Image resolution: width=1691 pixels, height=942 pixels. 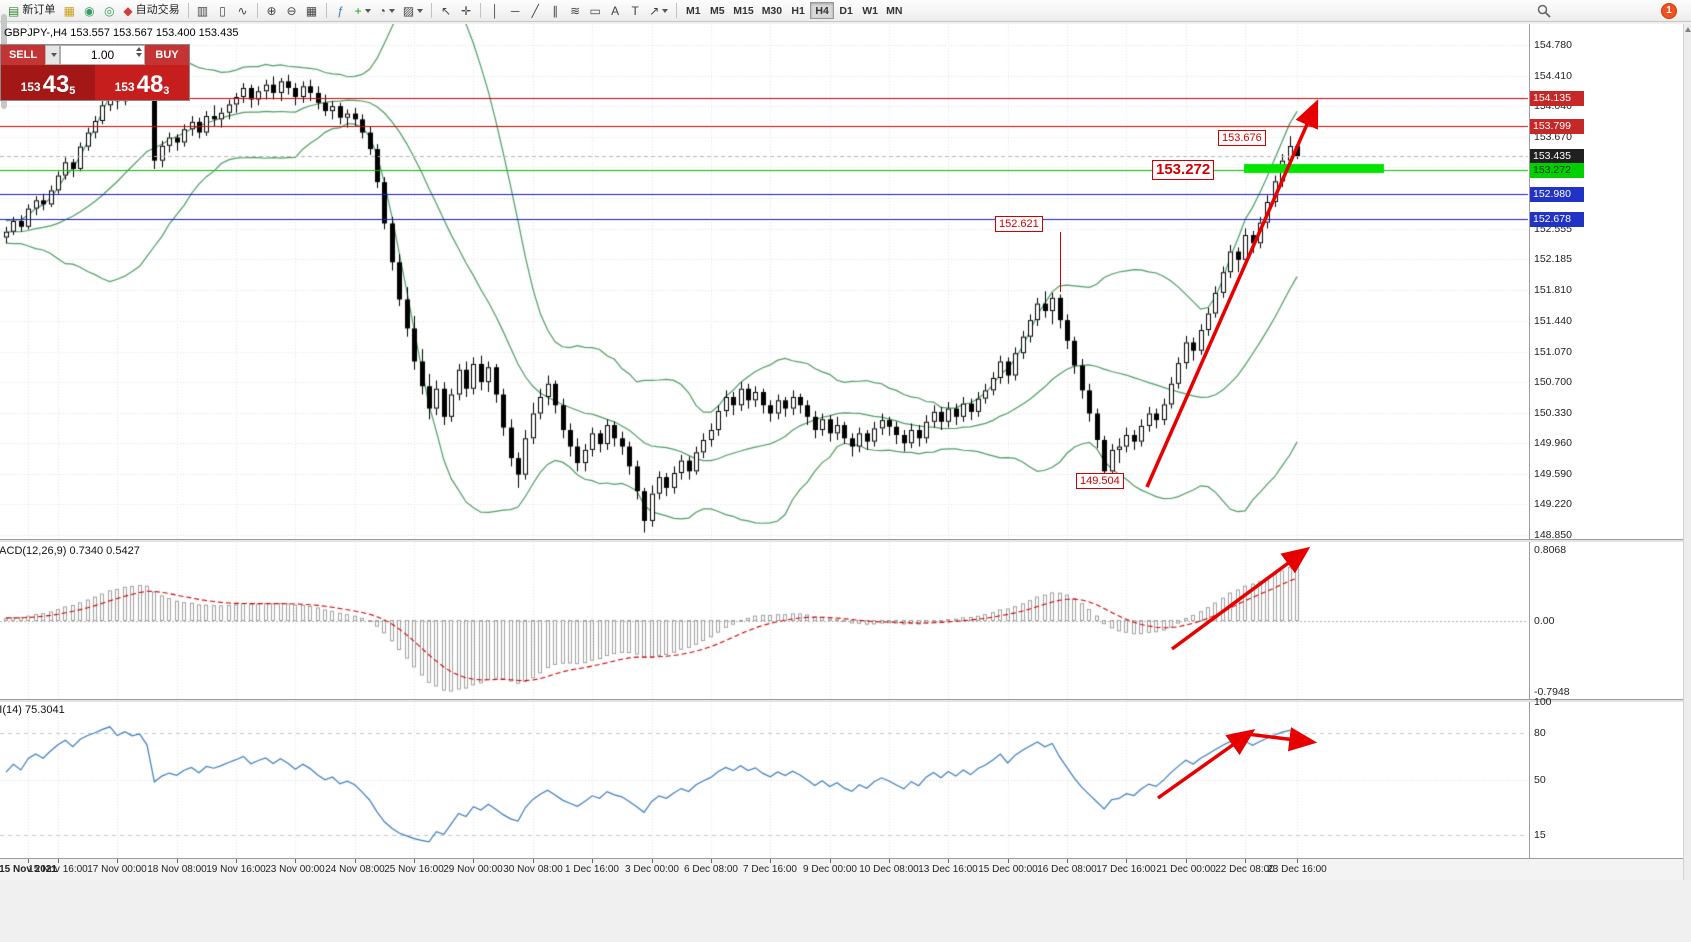 What do you see at coordinates (23, 55) in the screenshot?
I see `sell-button: SELL` at bounding box center [23, 55].